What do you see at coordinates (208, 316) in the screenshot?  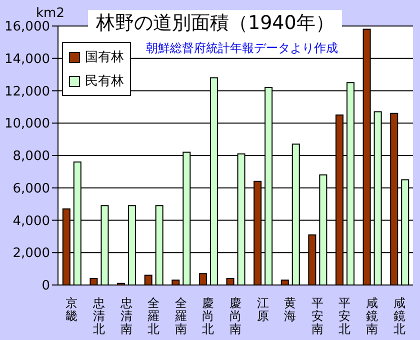 I see `x-tick-label: 慶尚北` at bounding box center [208, 316].